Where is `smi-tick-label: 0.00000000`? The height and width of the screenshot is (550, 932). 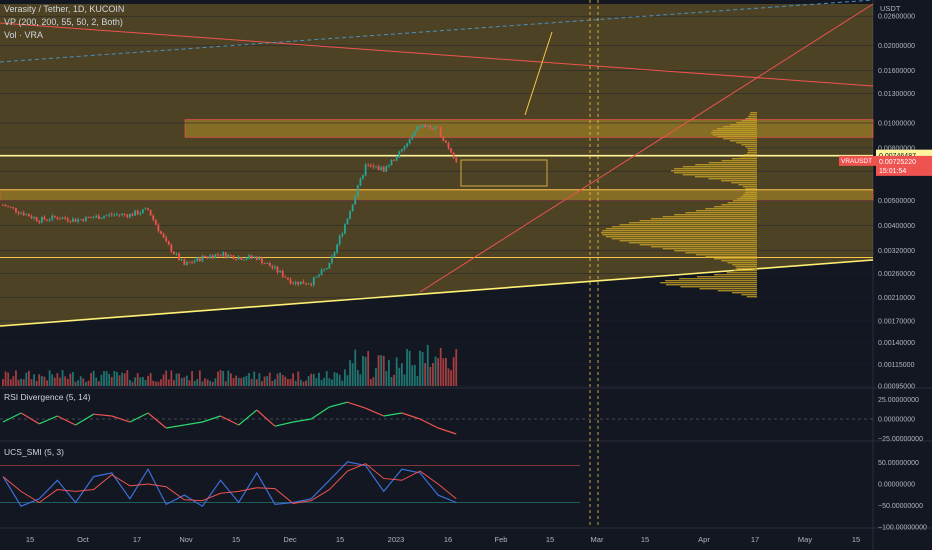
smi-tick-label: 0.00000000 is located at coordinates (896, 485).